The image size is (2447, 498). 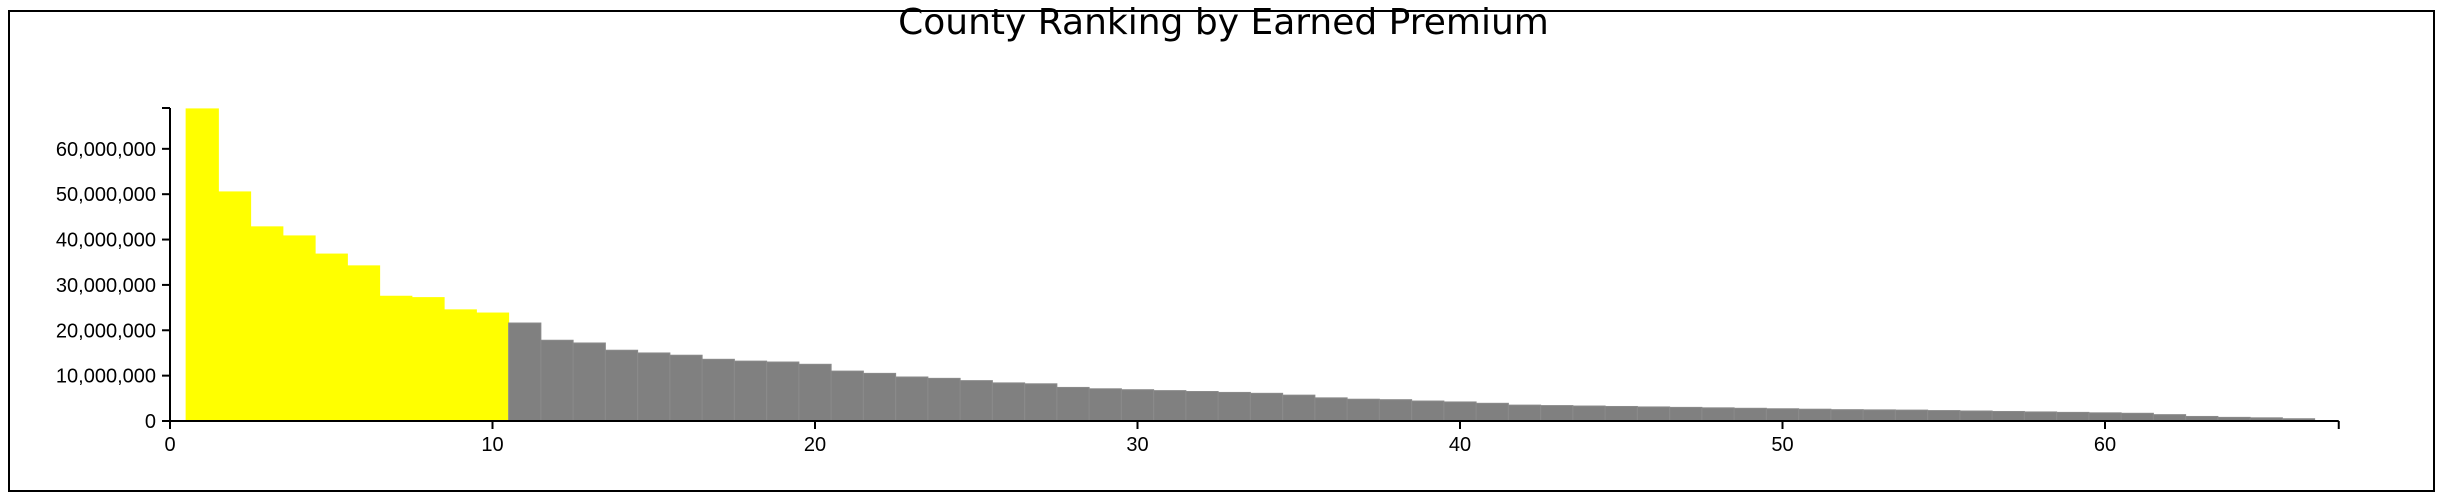 I want to click on x-tick-label: 50, so click(x=1782, y=445).